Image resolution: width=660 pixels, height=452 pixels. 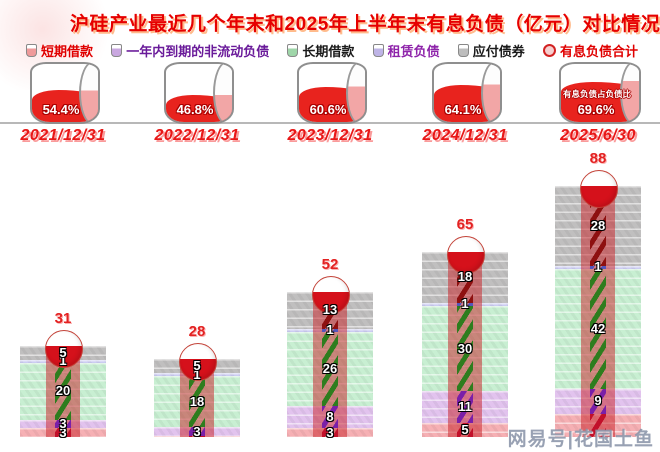 I want to click on legend-item-short: 短期借款, so click(x=59, y=50).